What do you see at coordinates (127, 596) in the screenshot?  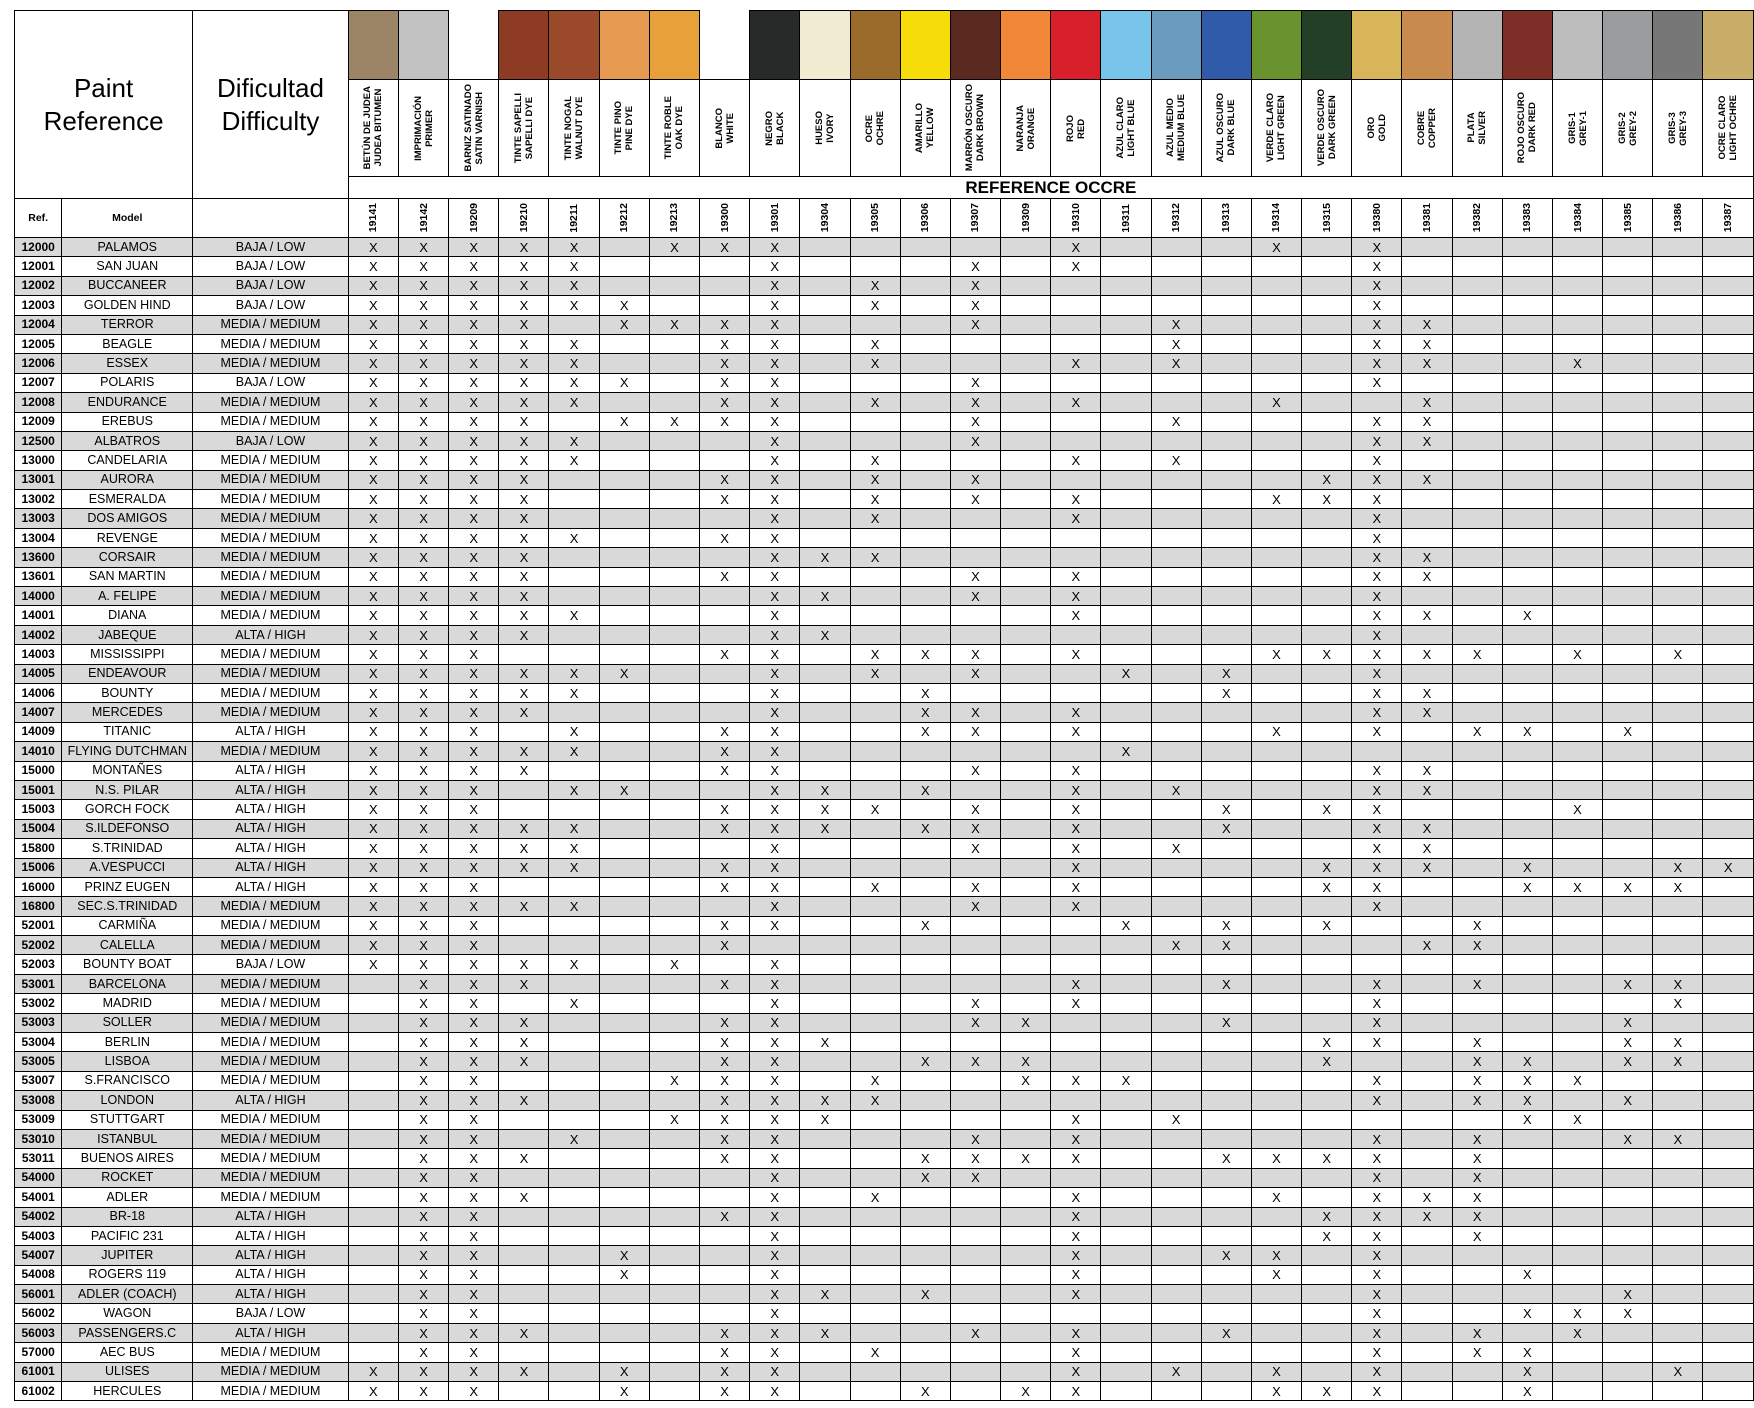 I see `model-cell: A. FELIPE` at bounding box center [127, 596].